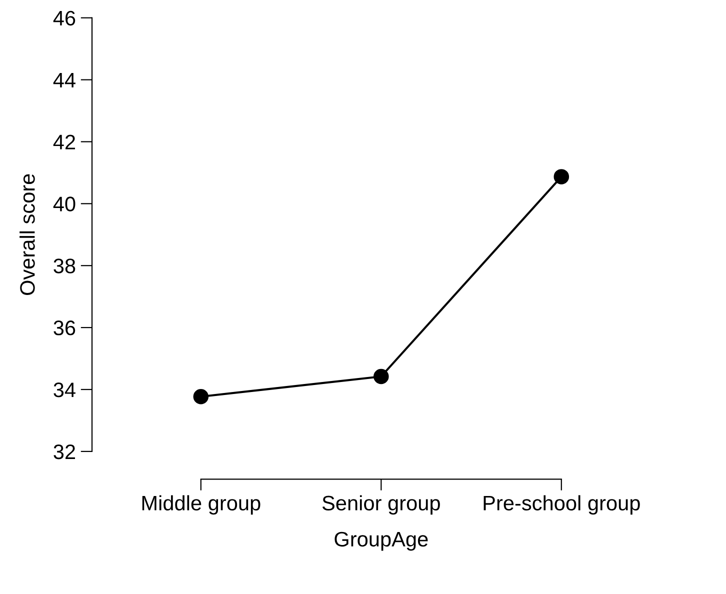  Describe the element at coordinates (64, 18) in the screenshot. I see `y-tick-label: 46` at that location.